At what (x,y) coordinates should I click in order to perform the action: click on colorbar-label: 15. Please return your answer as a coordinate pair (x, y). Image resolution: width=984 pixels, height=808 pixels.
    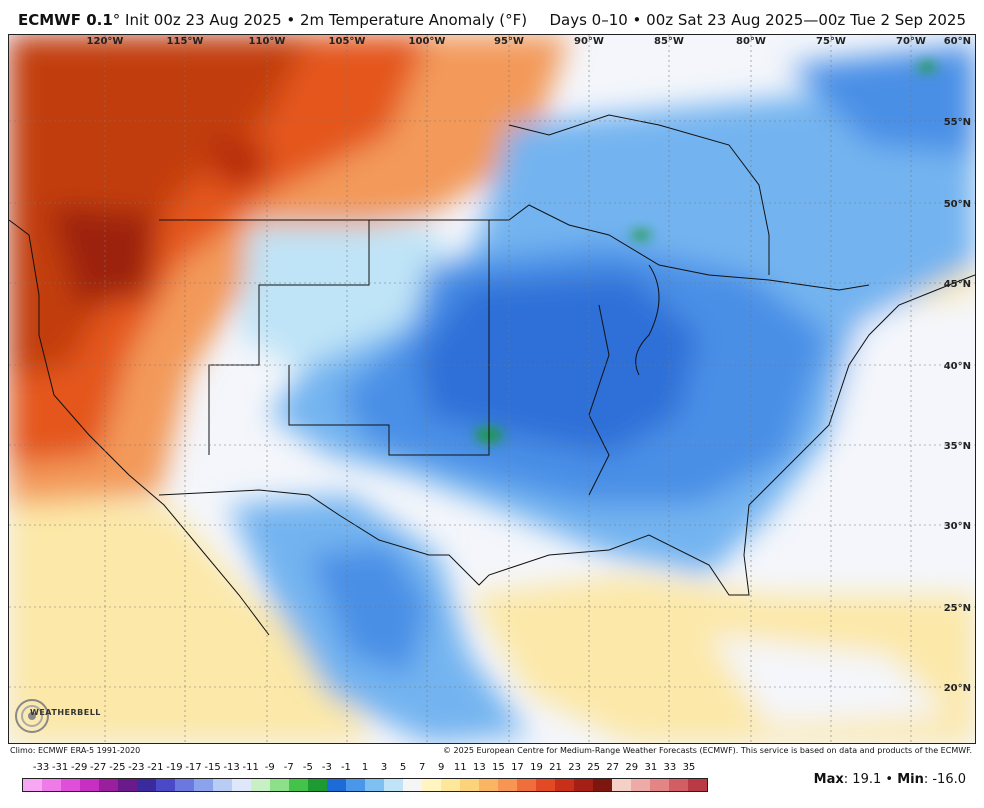
    Looking at the image, I should click on (498, 767).